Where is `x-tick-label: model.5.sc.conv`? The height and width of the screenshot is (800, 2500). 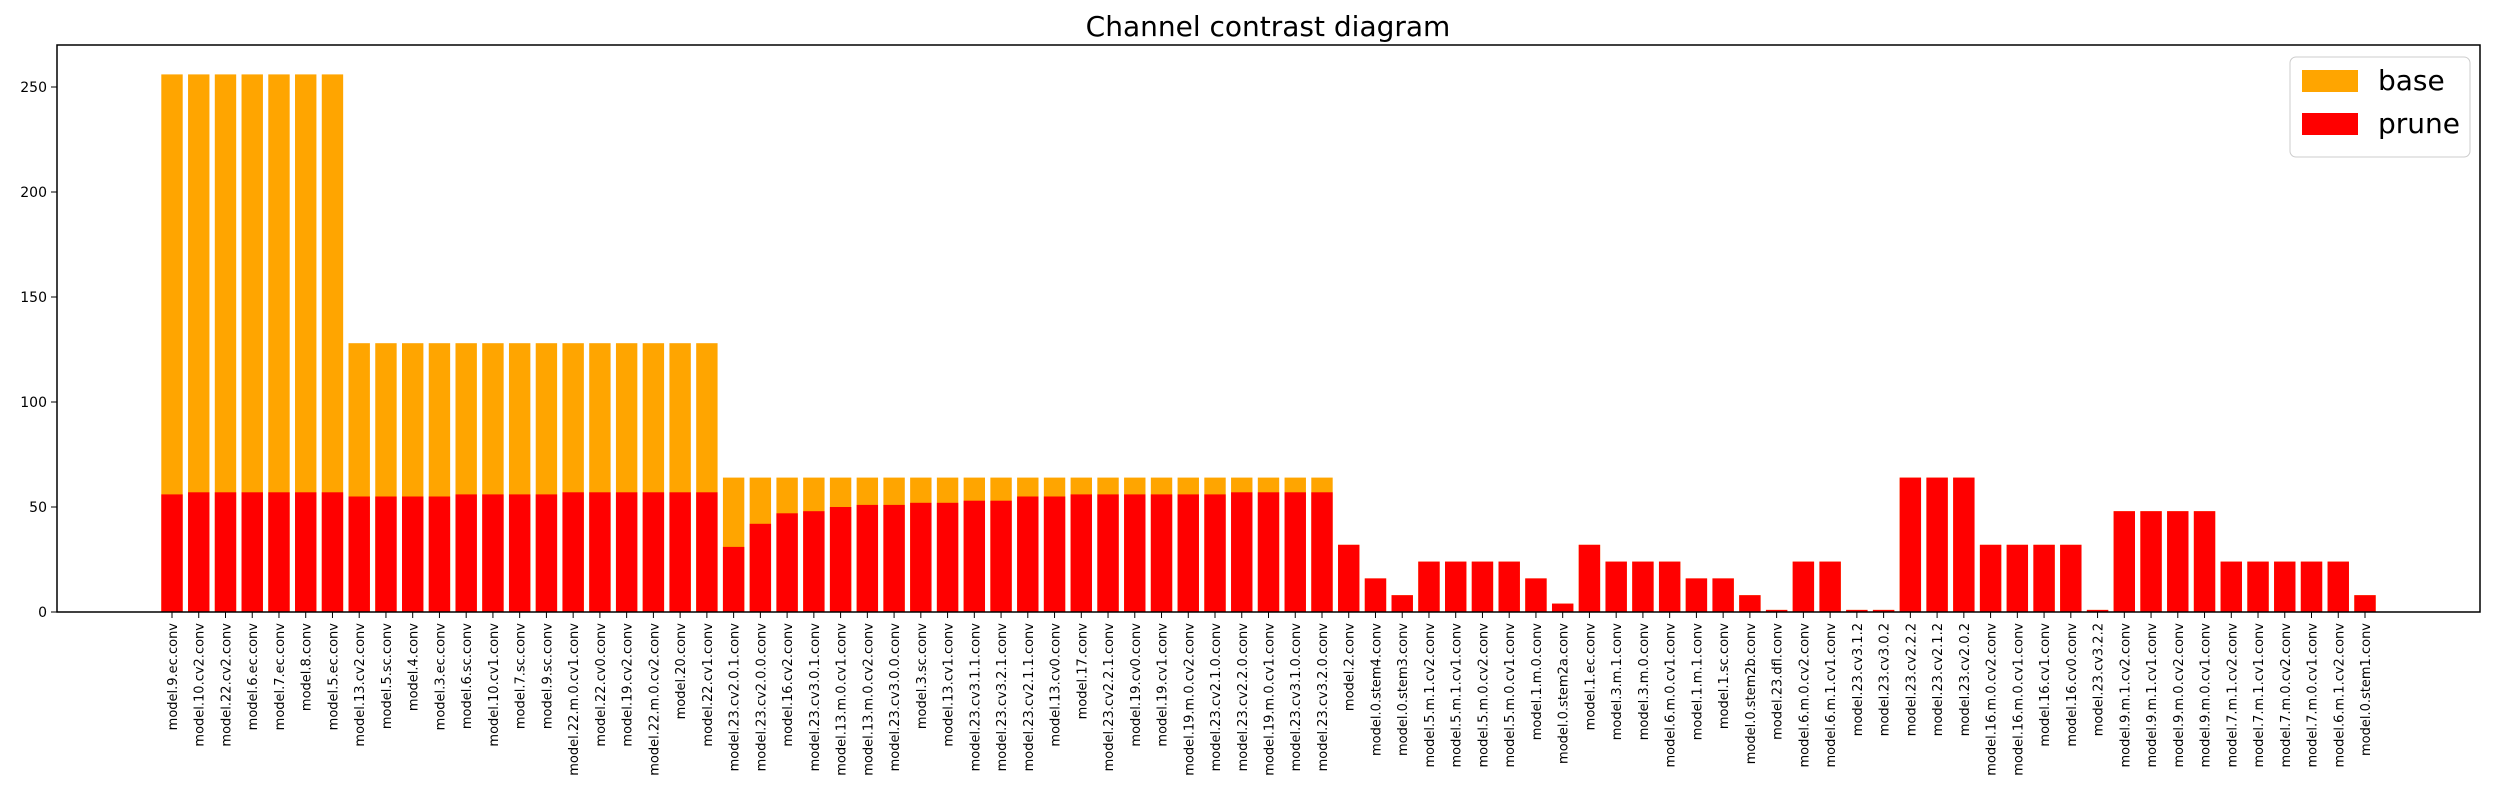
x-tick-label: model.5.sc.conv is located at coordinates (387, 676).